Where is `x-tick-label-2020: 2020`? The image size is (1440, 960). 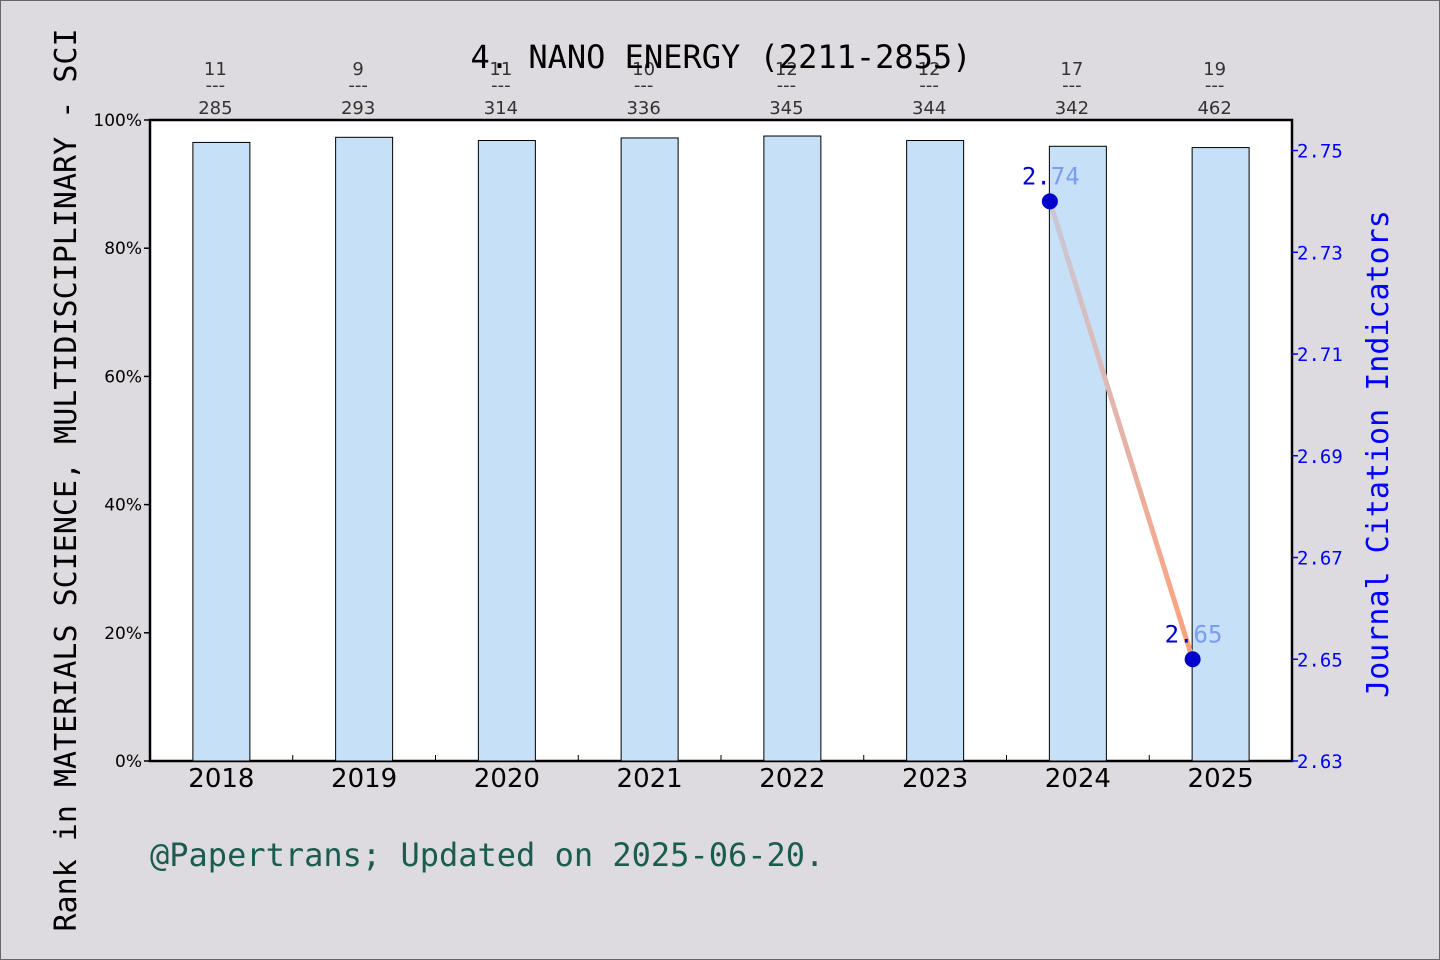 x-tick-label-2020: 2020 is located at coordinates (507, 779).